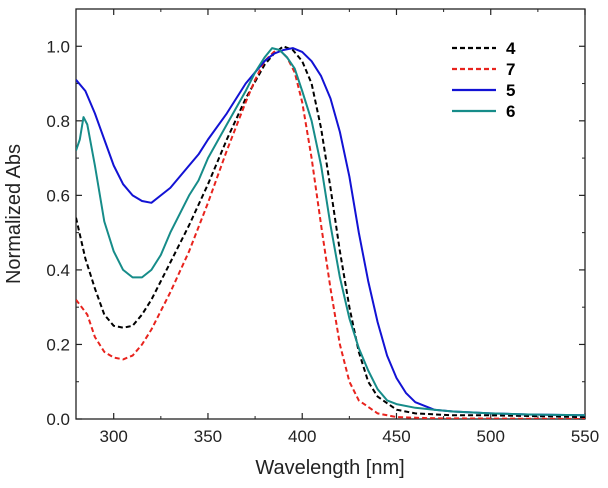  I want to click on legend-label-5: 5, so click(510, 90).